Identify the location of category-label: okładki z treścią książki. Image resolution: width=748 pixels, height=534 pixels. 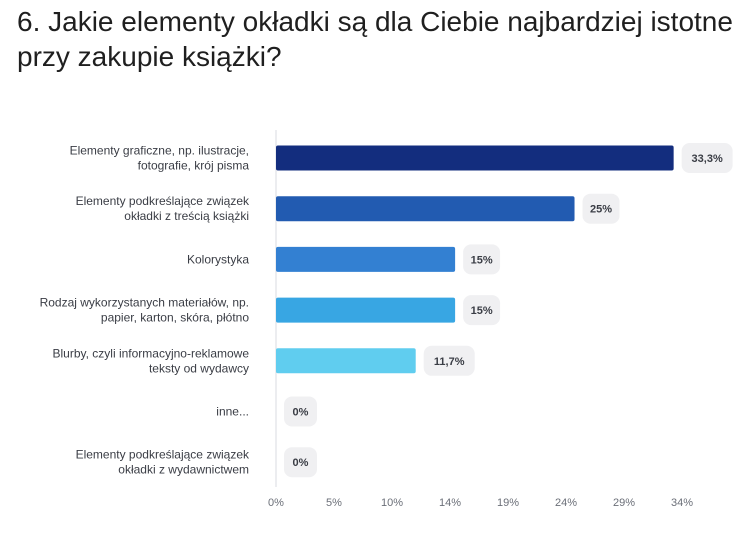
(186, 216).